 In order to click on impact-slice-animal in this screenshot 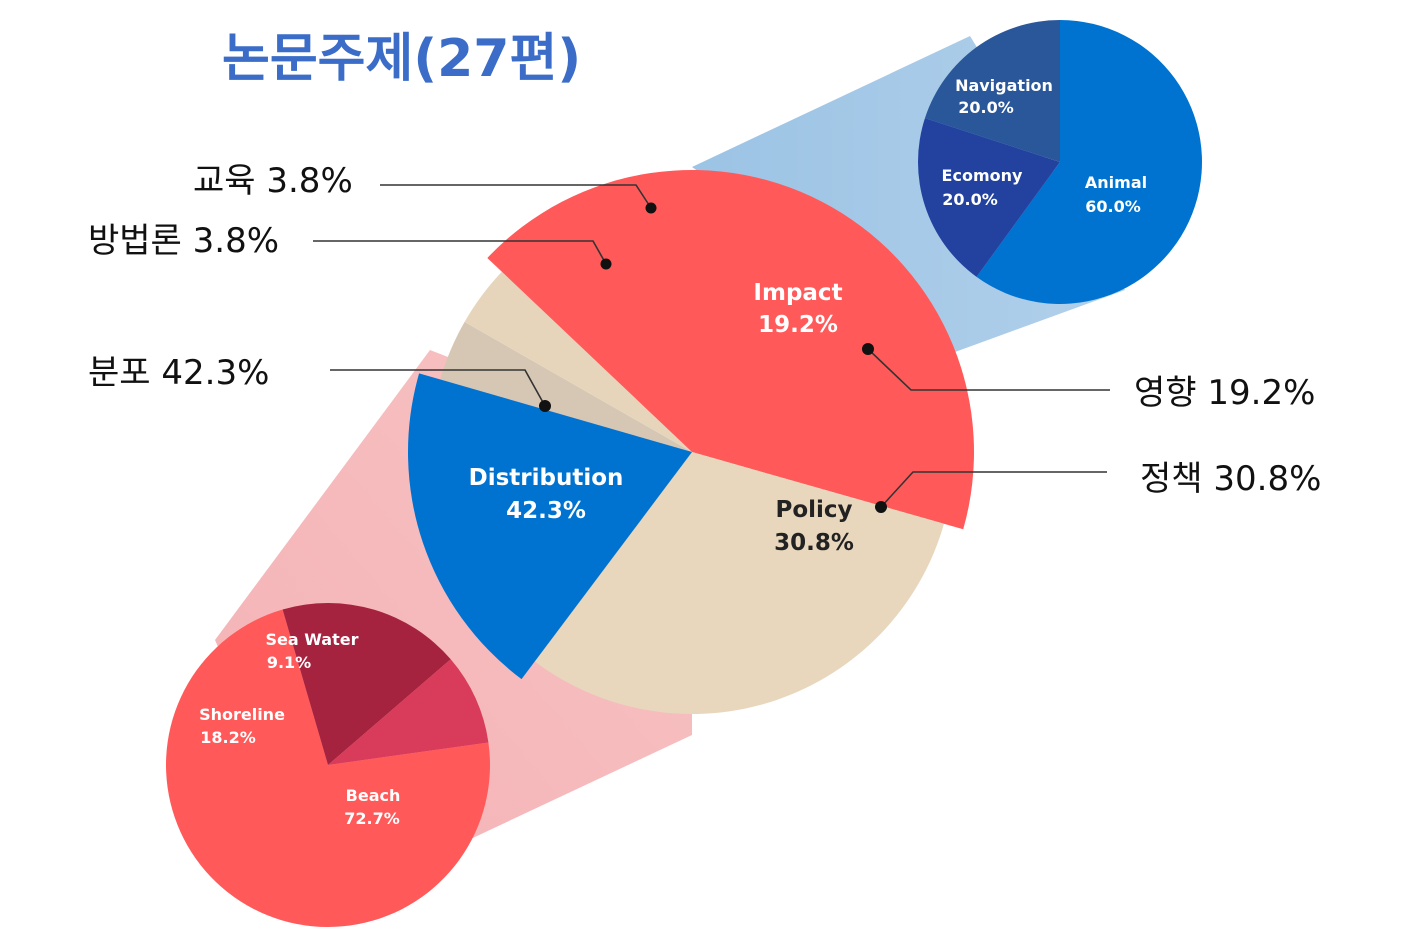, I will do `click(1089, 162)`.